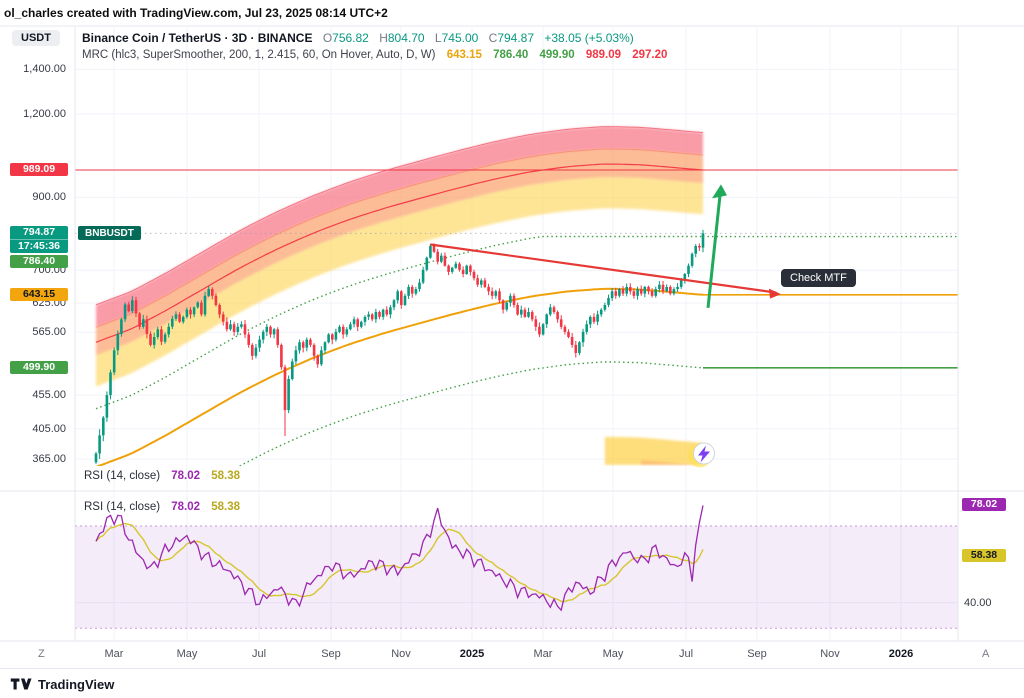 Image resolution: width=1024 pixels, height=698 pixels. I want to click on rsi-ma-line, so click(399, 562).